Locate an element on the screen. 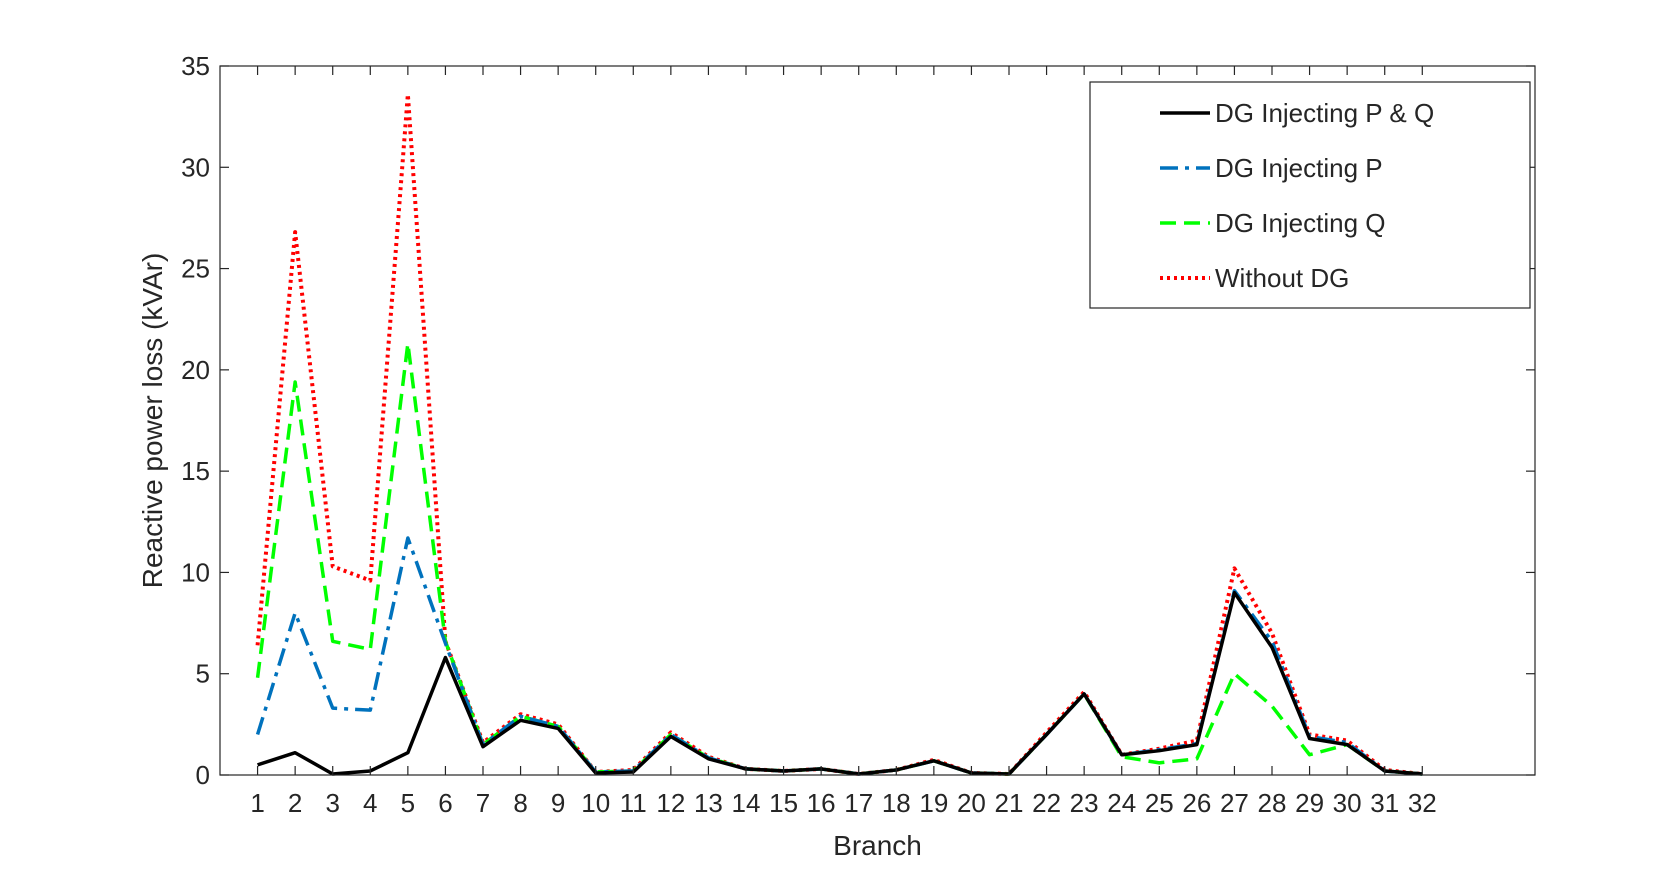 This screenshot has height=869, width=1680. x-tick-label: 24 is located at coordinates (1121, 803).